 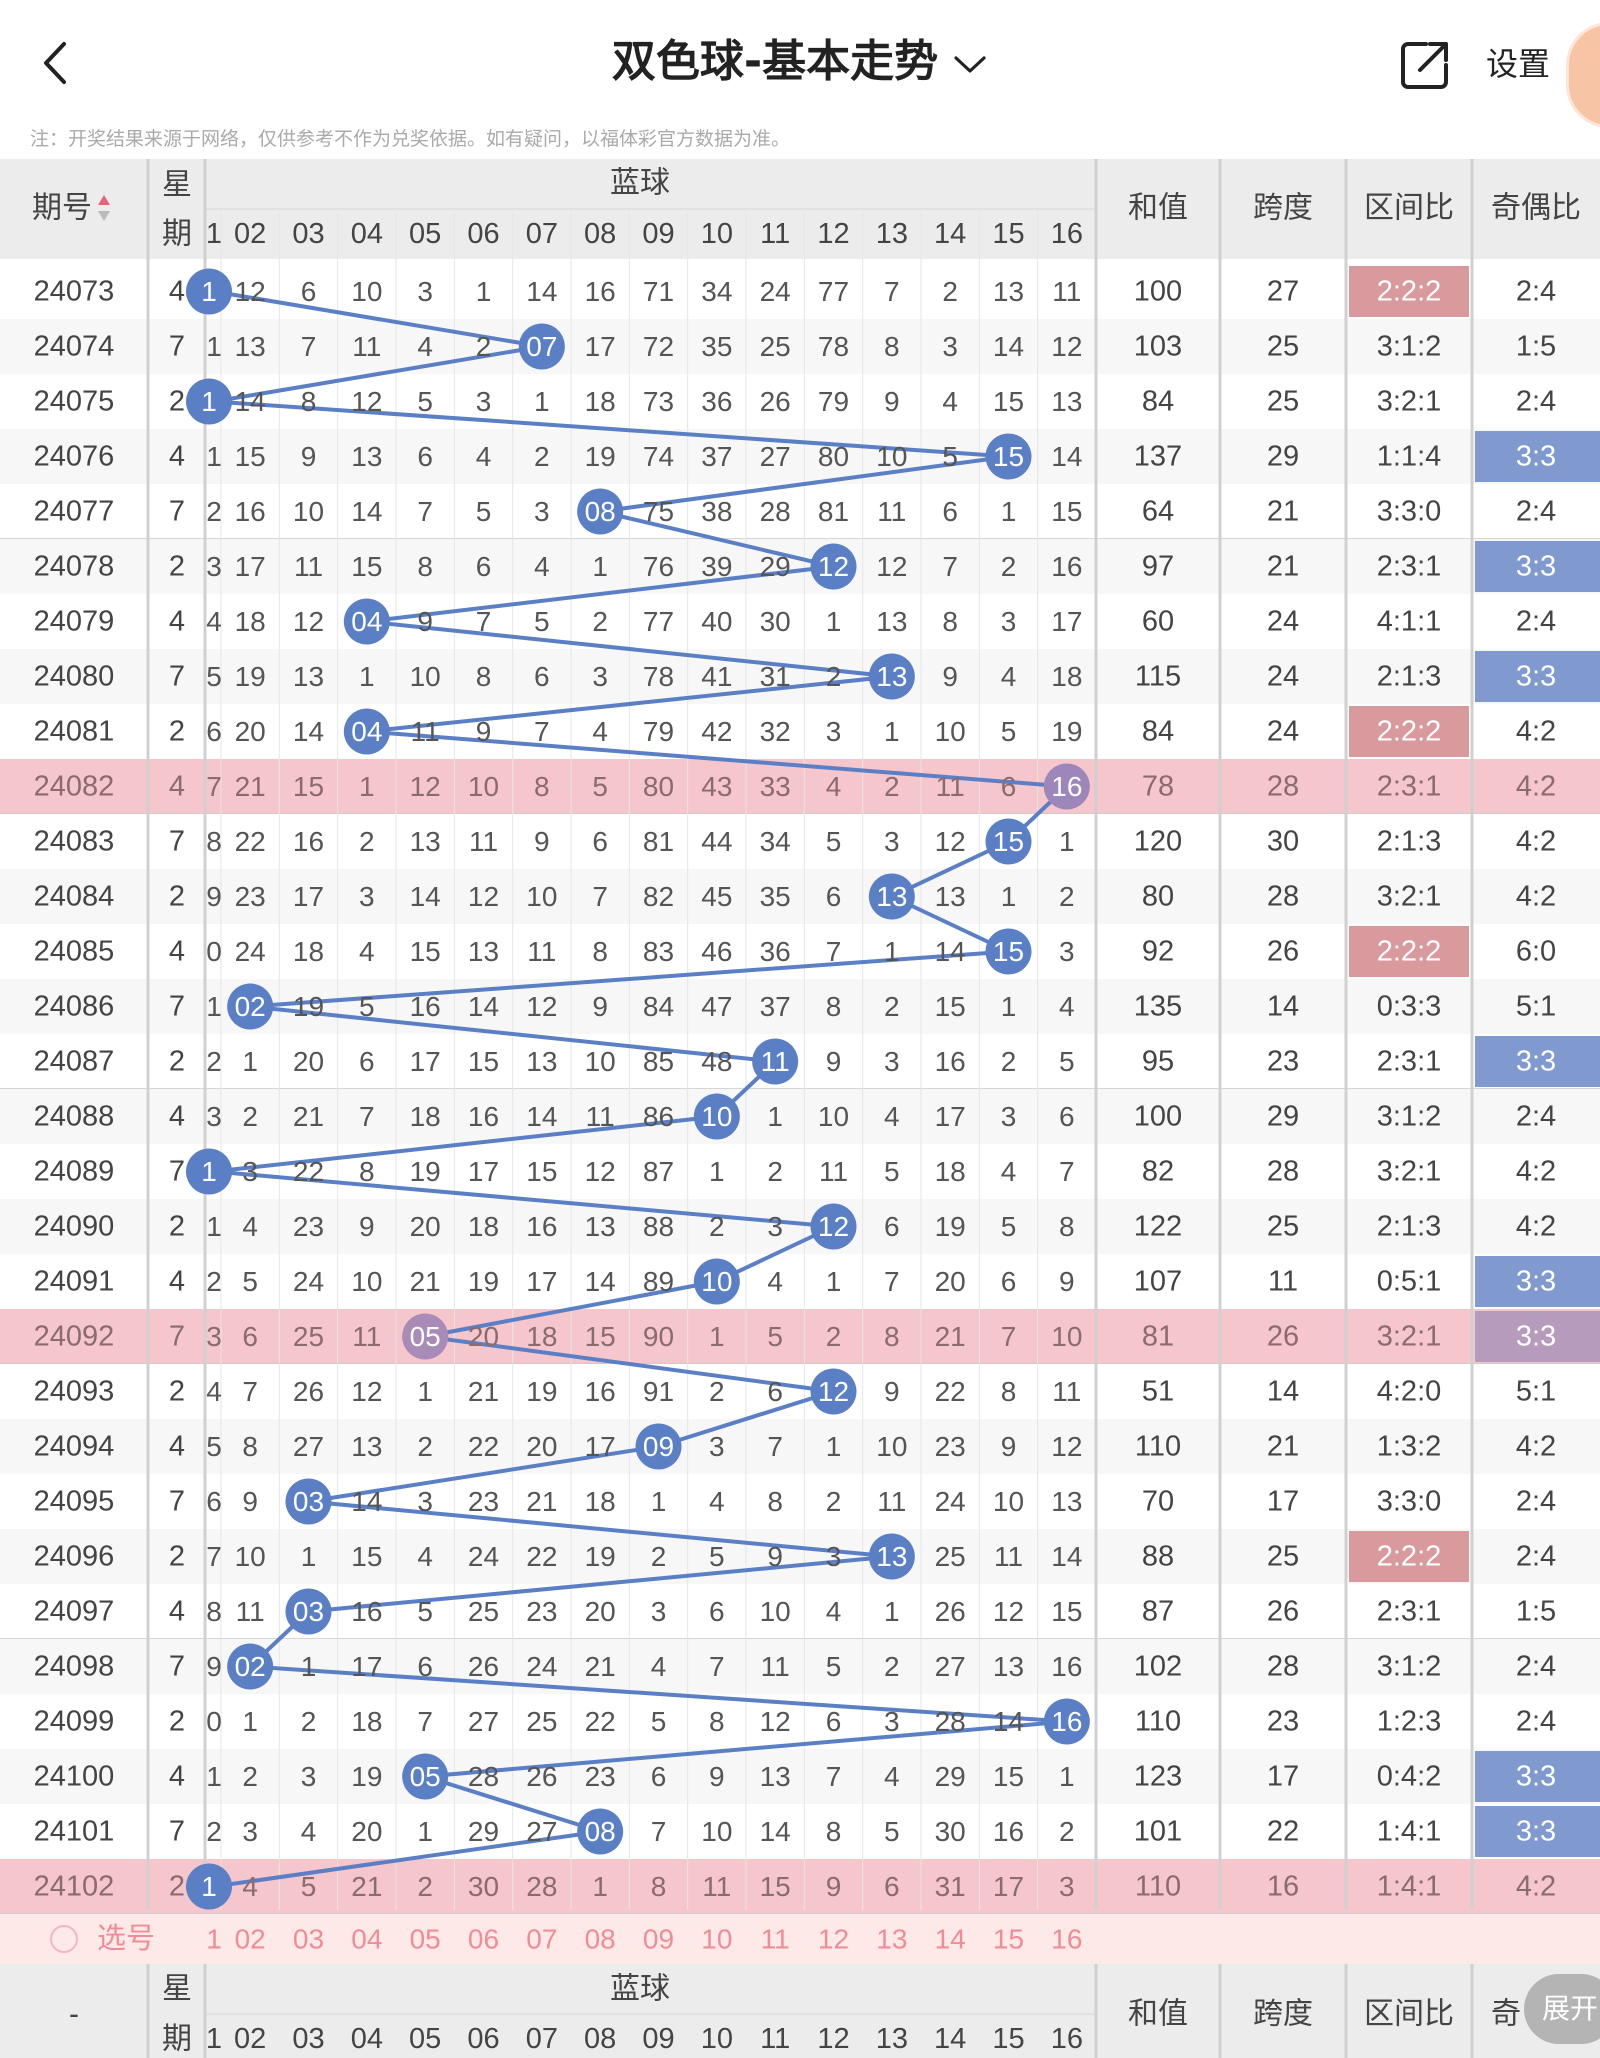 I want to click on zone-ratio-value: 3:2:1, so click(x=1409, y=402).